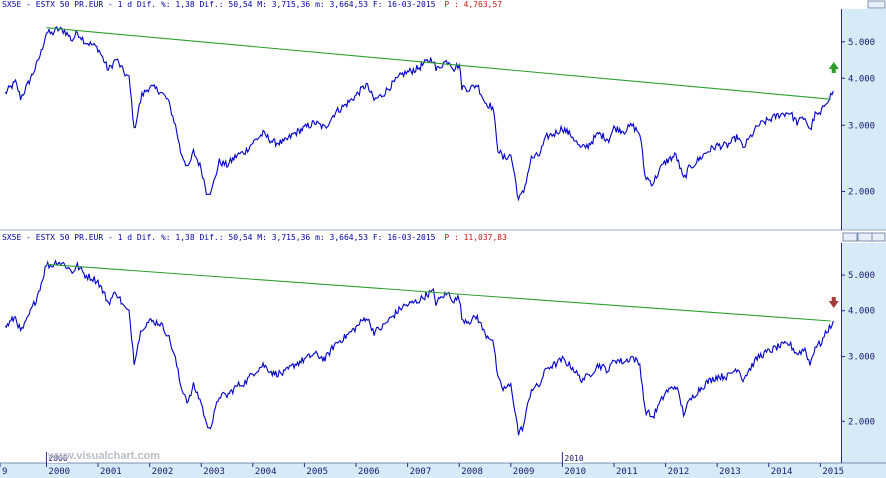 Image resolution: width=886 pixels, height=478 pixels. Describe the element at coordinates (59, 472) in the screenshot. I see `x-tick-label: 2000` at that location.